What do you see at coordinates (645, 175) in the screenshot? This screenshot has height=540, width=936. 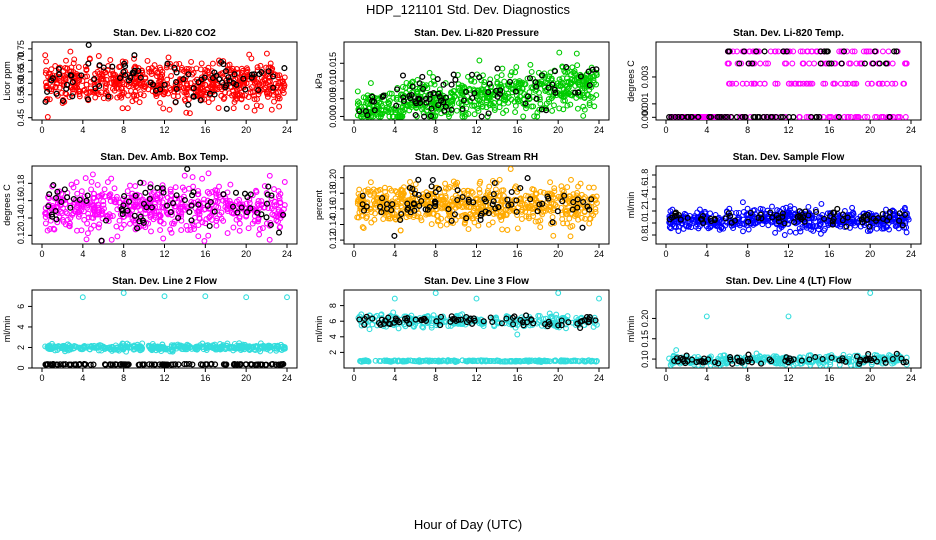 I see `y-tick-label: 1.8` at bounding box center [645, 175].